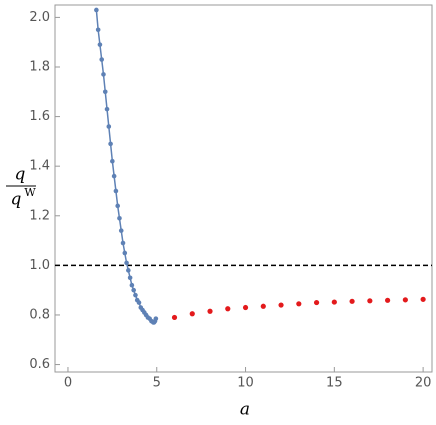 This screenshot has width=436, height=425. Describe the element at coordinates (334, 383) in the screenshot. I see `x-tick-label: 15` at that location.